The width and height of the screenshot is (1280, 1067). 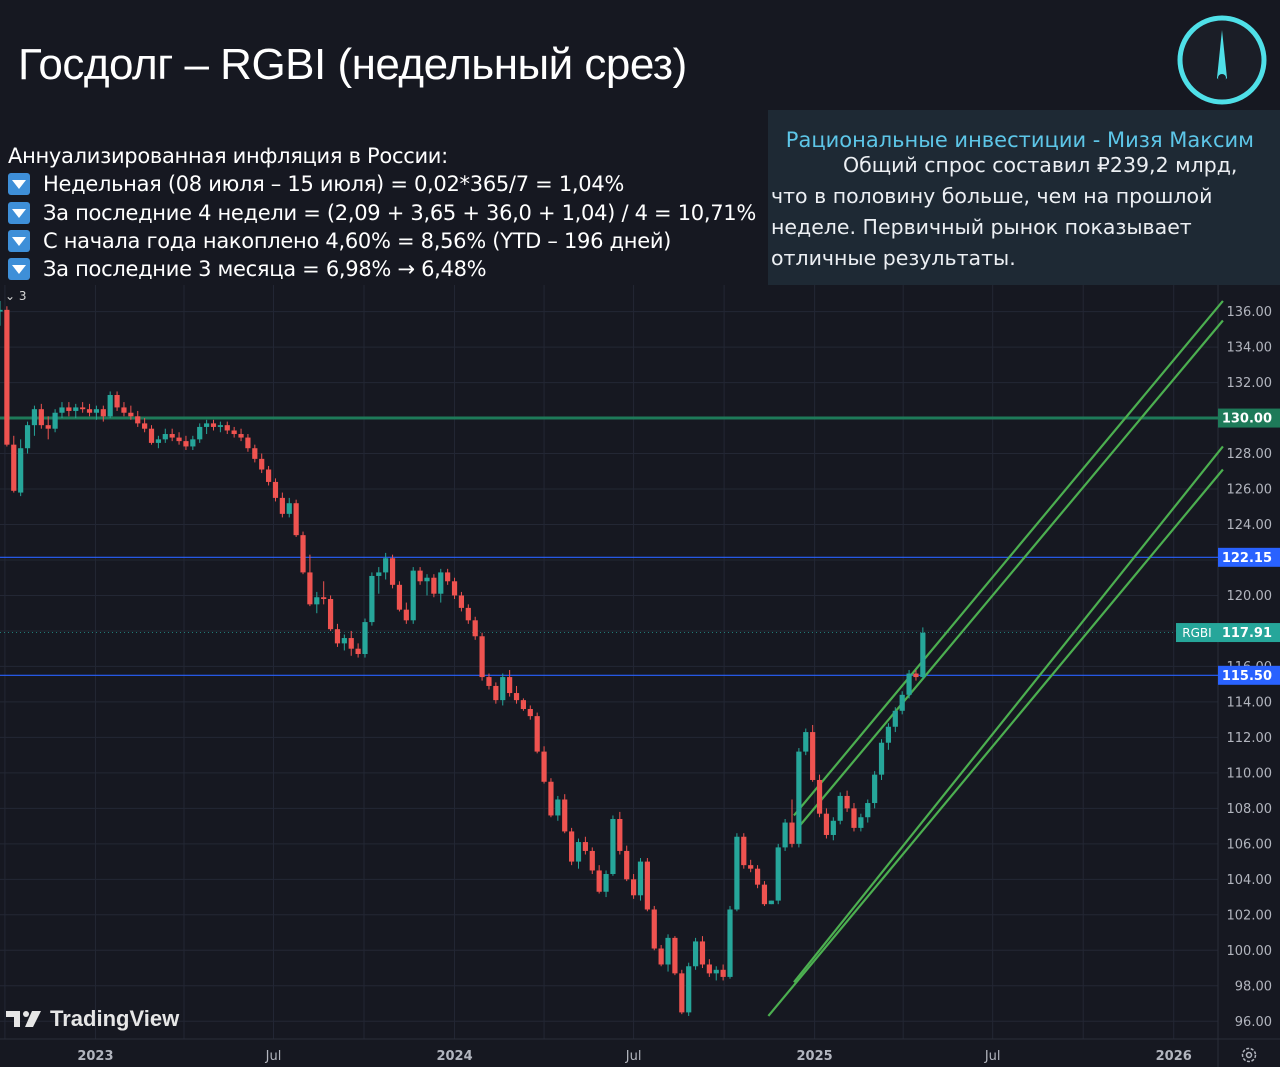 I want to click on price-tick-label: 128.00, so click(x=1250, y=454).